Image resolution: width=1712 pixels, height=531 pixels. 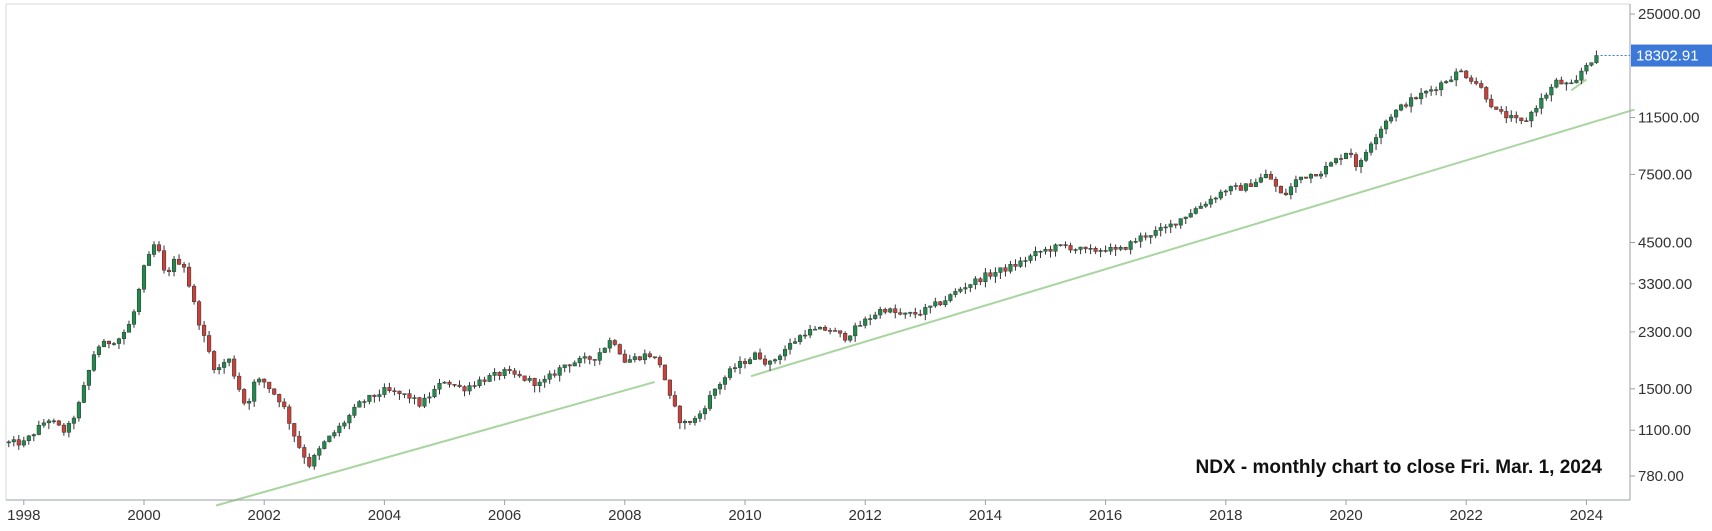 What do you see at coordinates (1665, 174) in the screenshot?
I see `y-tick-label: 7500.00` at bounding box center [1665, 174].